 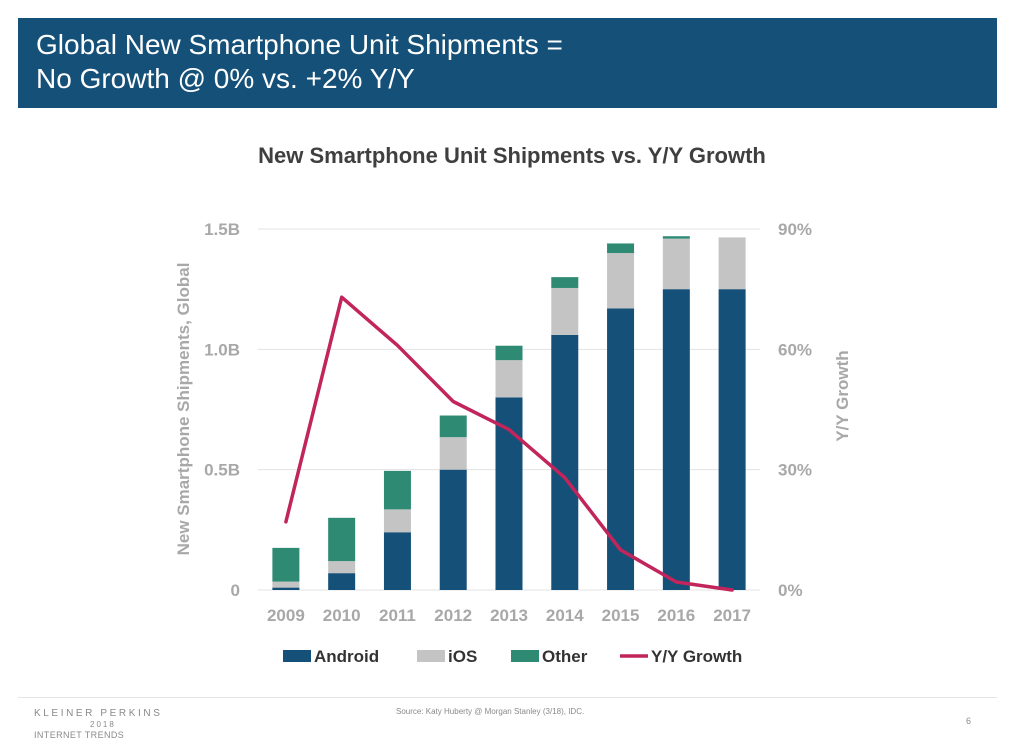 What do you see at coordinates (676, 237) in the screenshot?
I see `bar-other-2016` at bounding box center [676, 237].